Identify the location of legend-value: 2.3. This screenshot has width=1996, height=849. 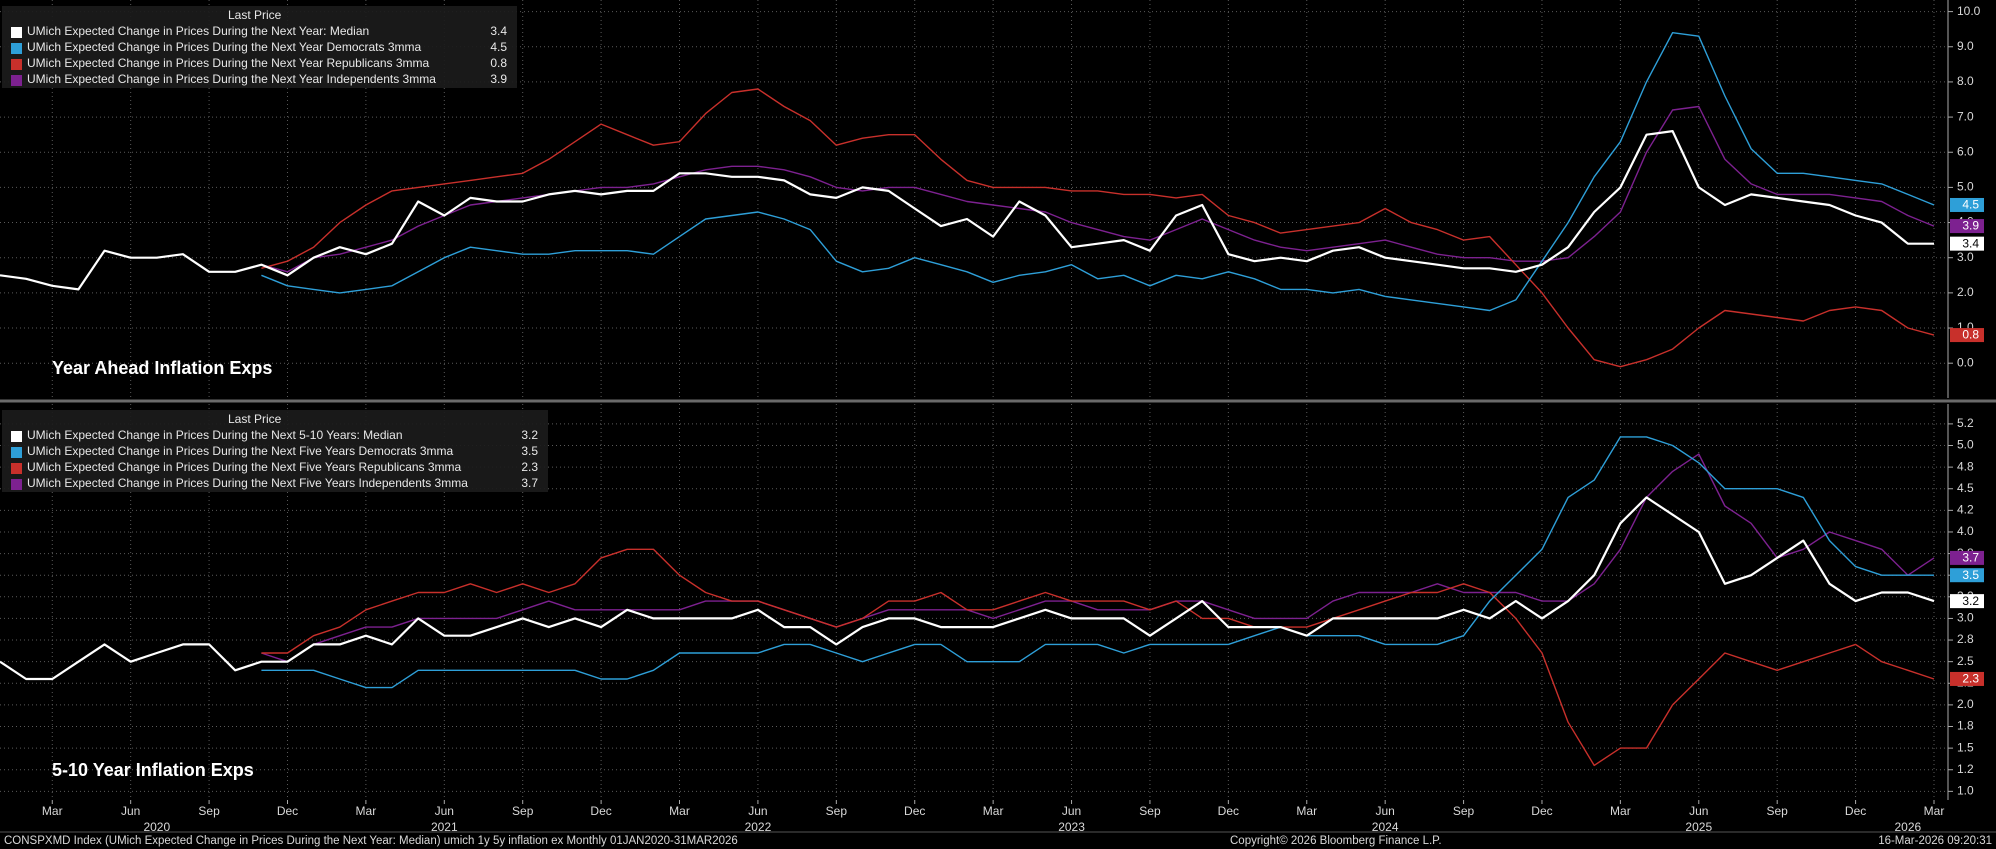
(529, 467).